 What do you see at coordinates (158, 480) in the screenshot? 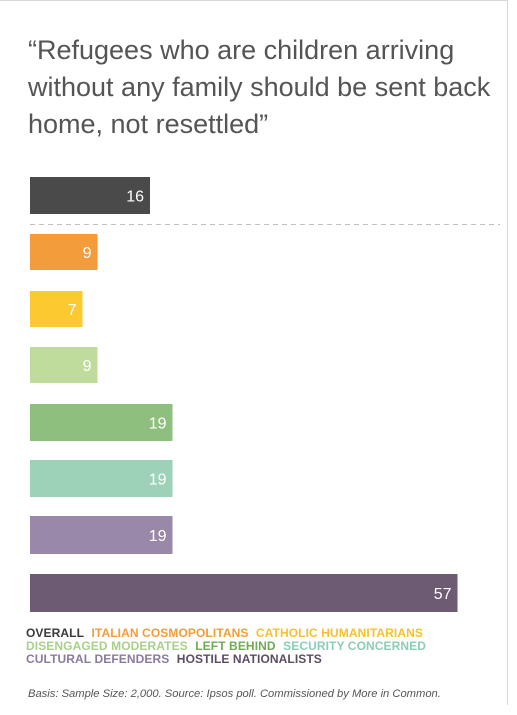
I see `data-label-security-concerned: 19` at bounding box center [158, 480].